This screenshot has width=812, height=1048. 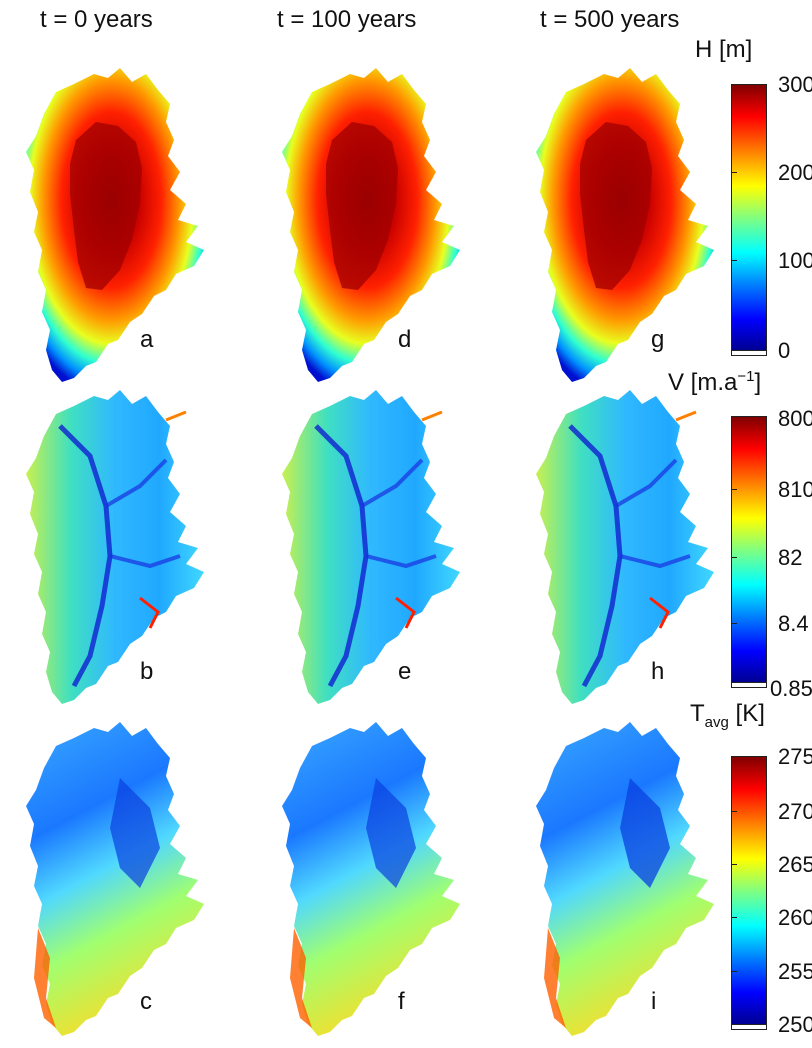 What do you see at coordinates (724, 49) in the screenshot?
I see `thickness-colorbar-title: H [m]` at bounding box center [724, 49].